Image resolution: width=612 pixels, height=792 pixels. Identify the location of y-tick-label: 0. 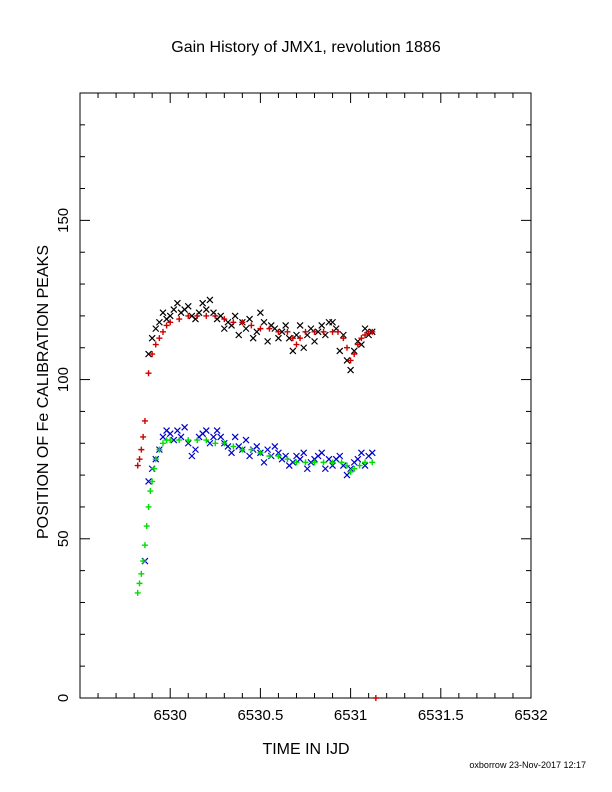
(63, 698).